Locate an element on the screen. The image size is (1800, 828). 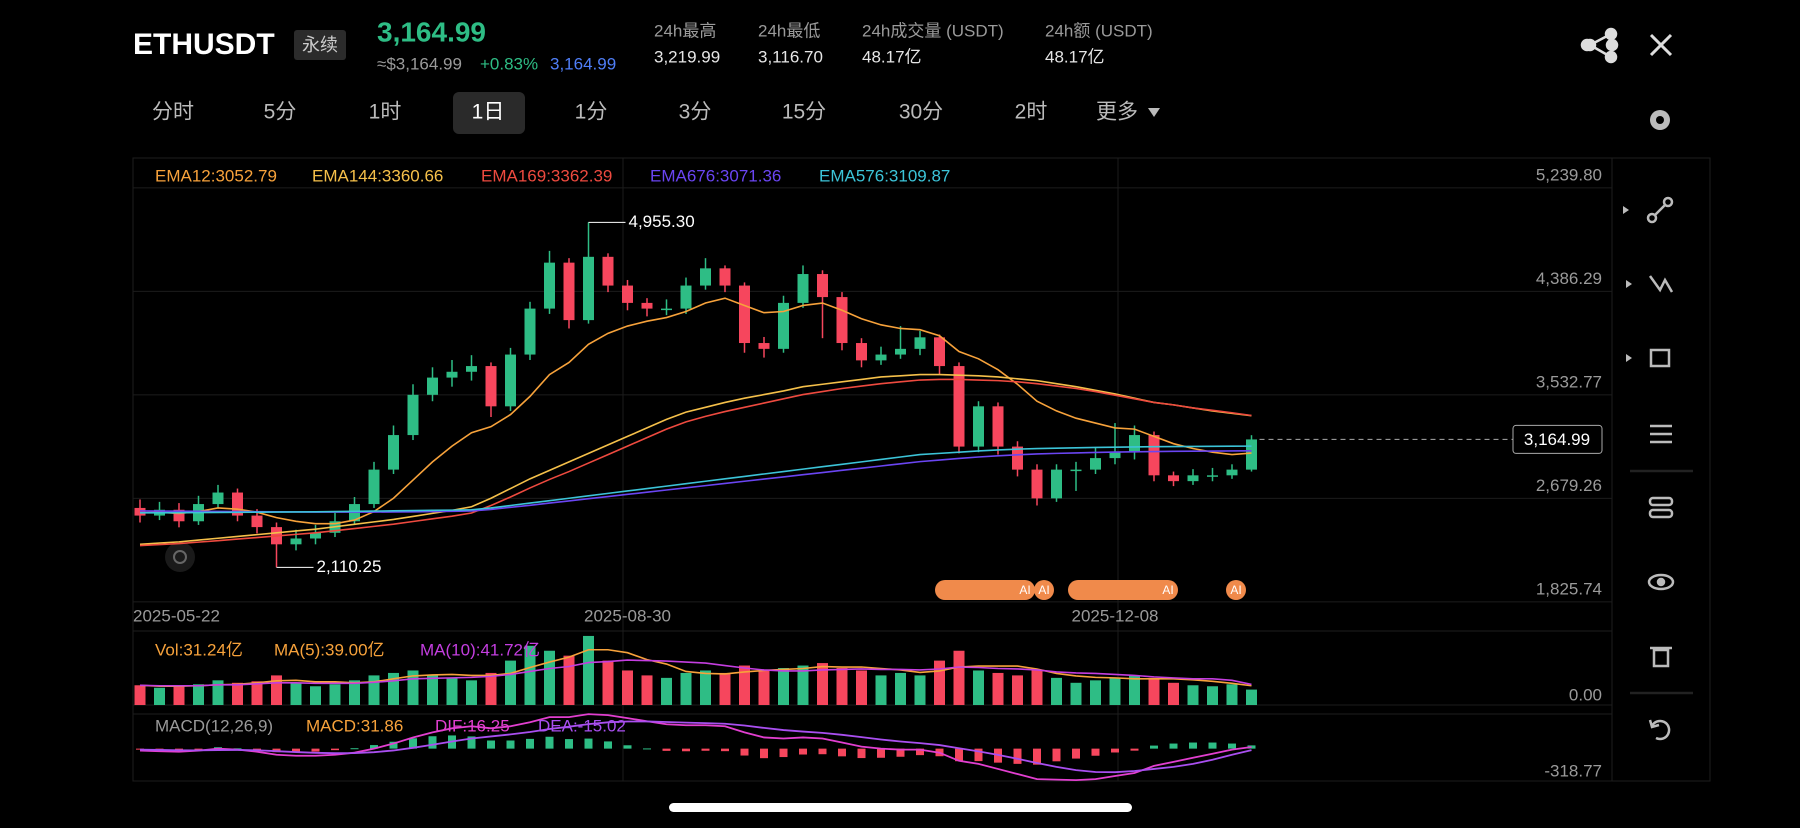
change: +0.83% is located at coordinates (509, 63).